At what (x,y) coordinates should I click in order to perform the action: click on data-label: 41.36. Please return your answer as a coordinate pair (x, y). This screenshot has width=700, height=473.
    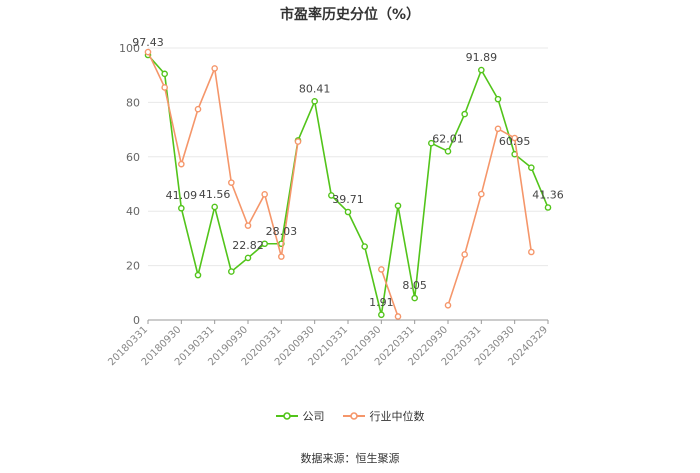
    Looking at the image, I should click on (548, 195).